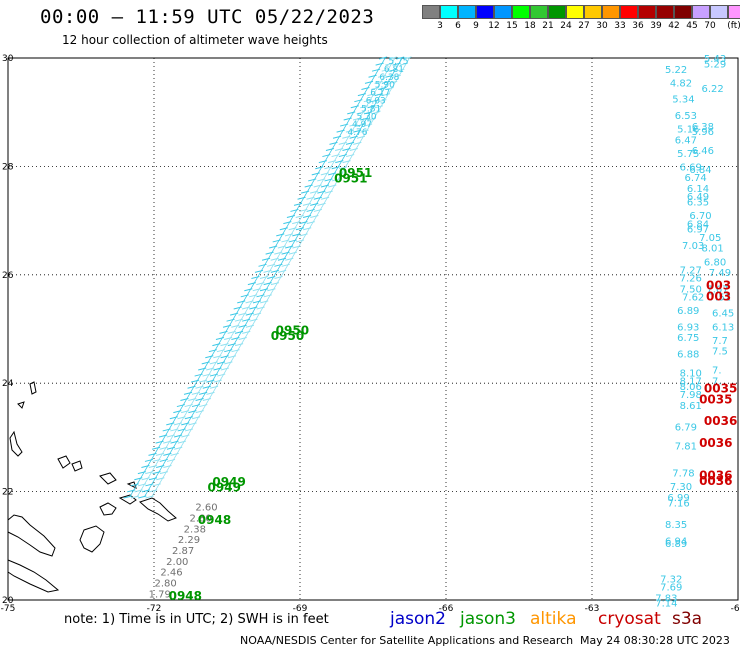 This screenshot has height=650, width=740. What do you see at coordinates (703, 132) in the screenshot?
I see `swh-value-east: 5.96` at bounding box center [703, 132].